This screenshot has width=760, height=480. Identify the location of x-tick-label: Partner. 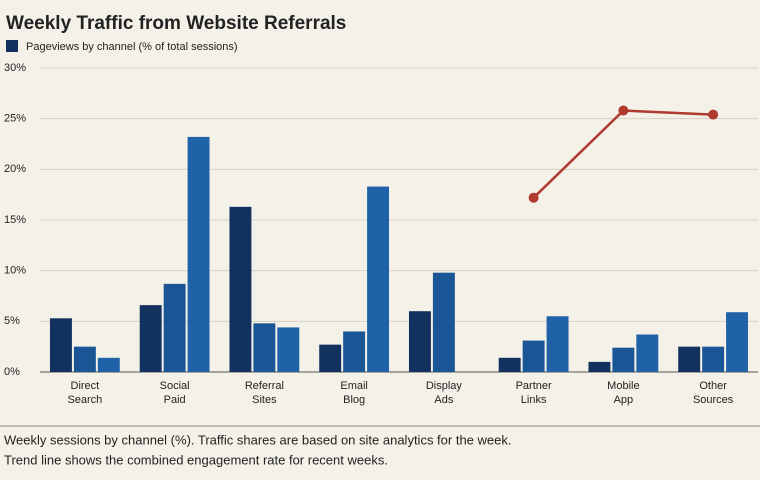
(534, 386).